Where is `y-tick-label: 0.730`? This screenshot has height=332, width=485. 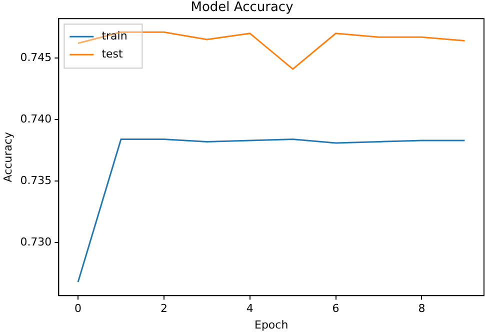 y-tick-label: 0.730 is located at coordinates (36, 242).